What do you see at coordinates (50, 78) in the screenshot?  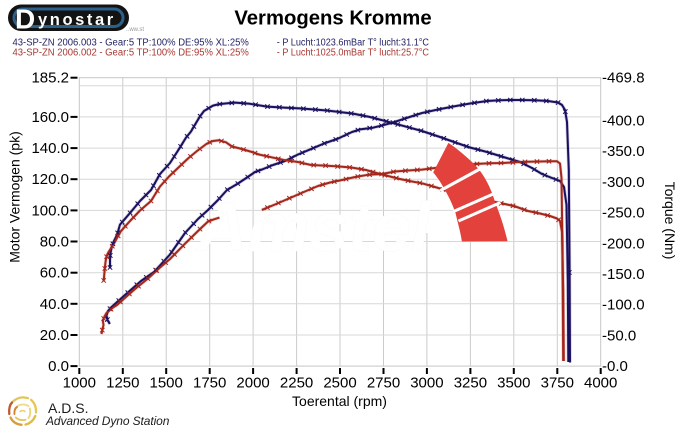 I see `svg-text: 185.2` at bounding box center [50, 78].